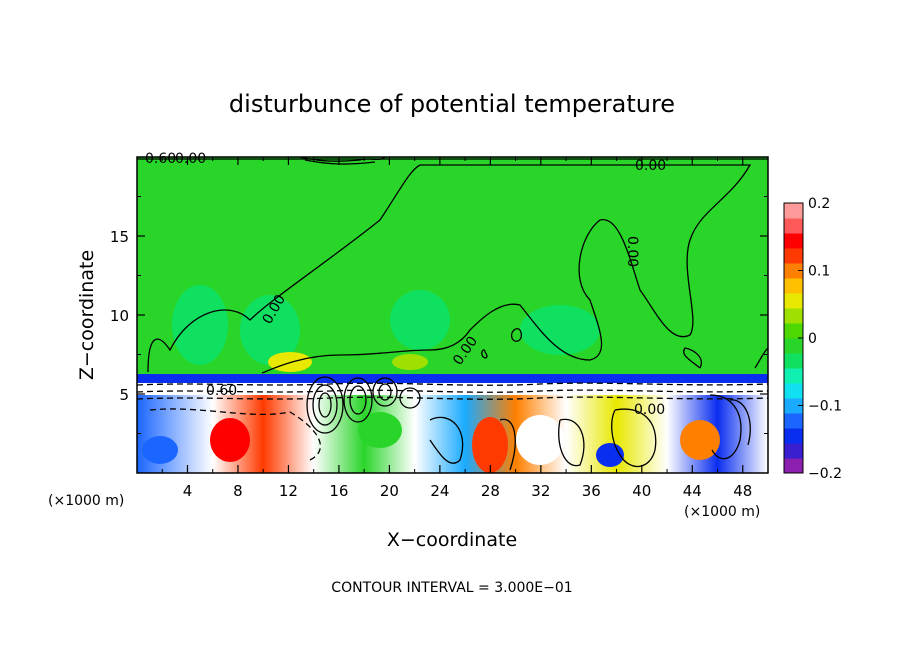  I want to click on x-axis-unit: (×1000 m), so click(722, 512).